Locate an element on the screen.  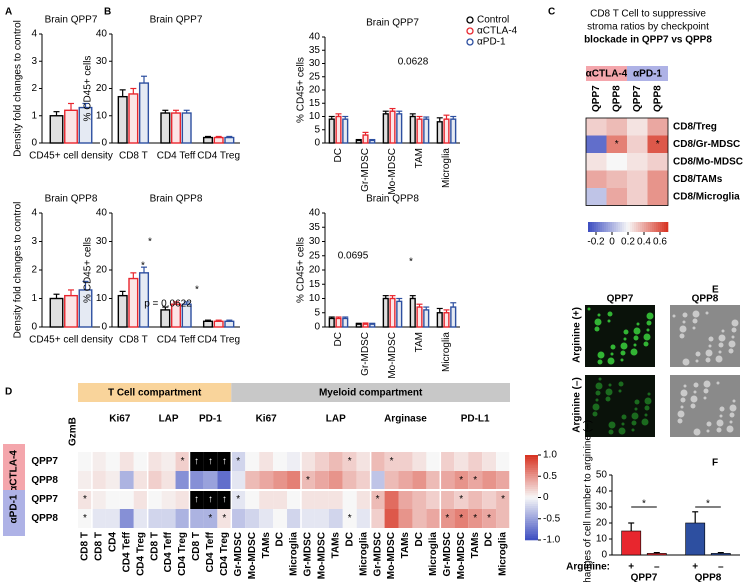
marker-label: LAP is located at coordinates (169, 419).